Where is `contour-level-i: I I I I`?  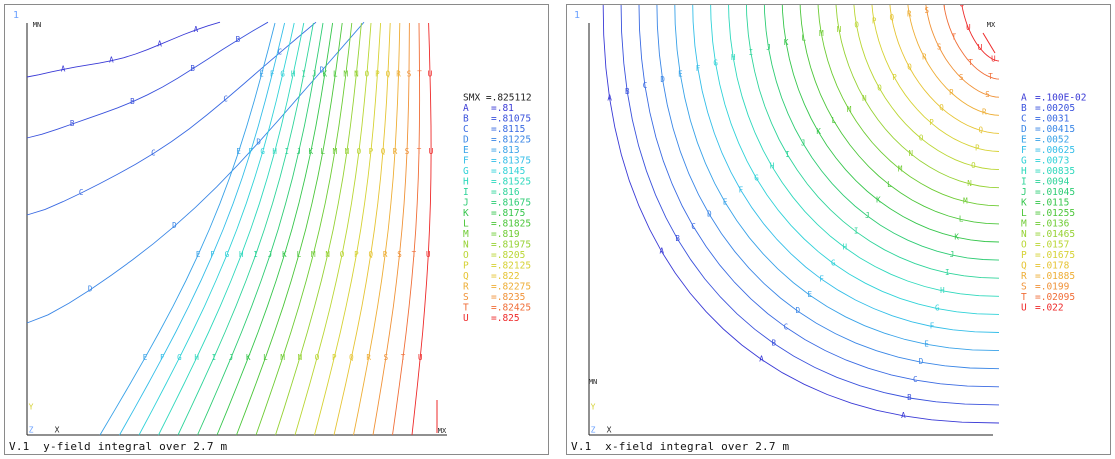 contour-level-i: I I I I is located at coordinates (872, 142).